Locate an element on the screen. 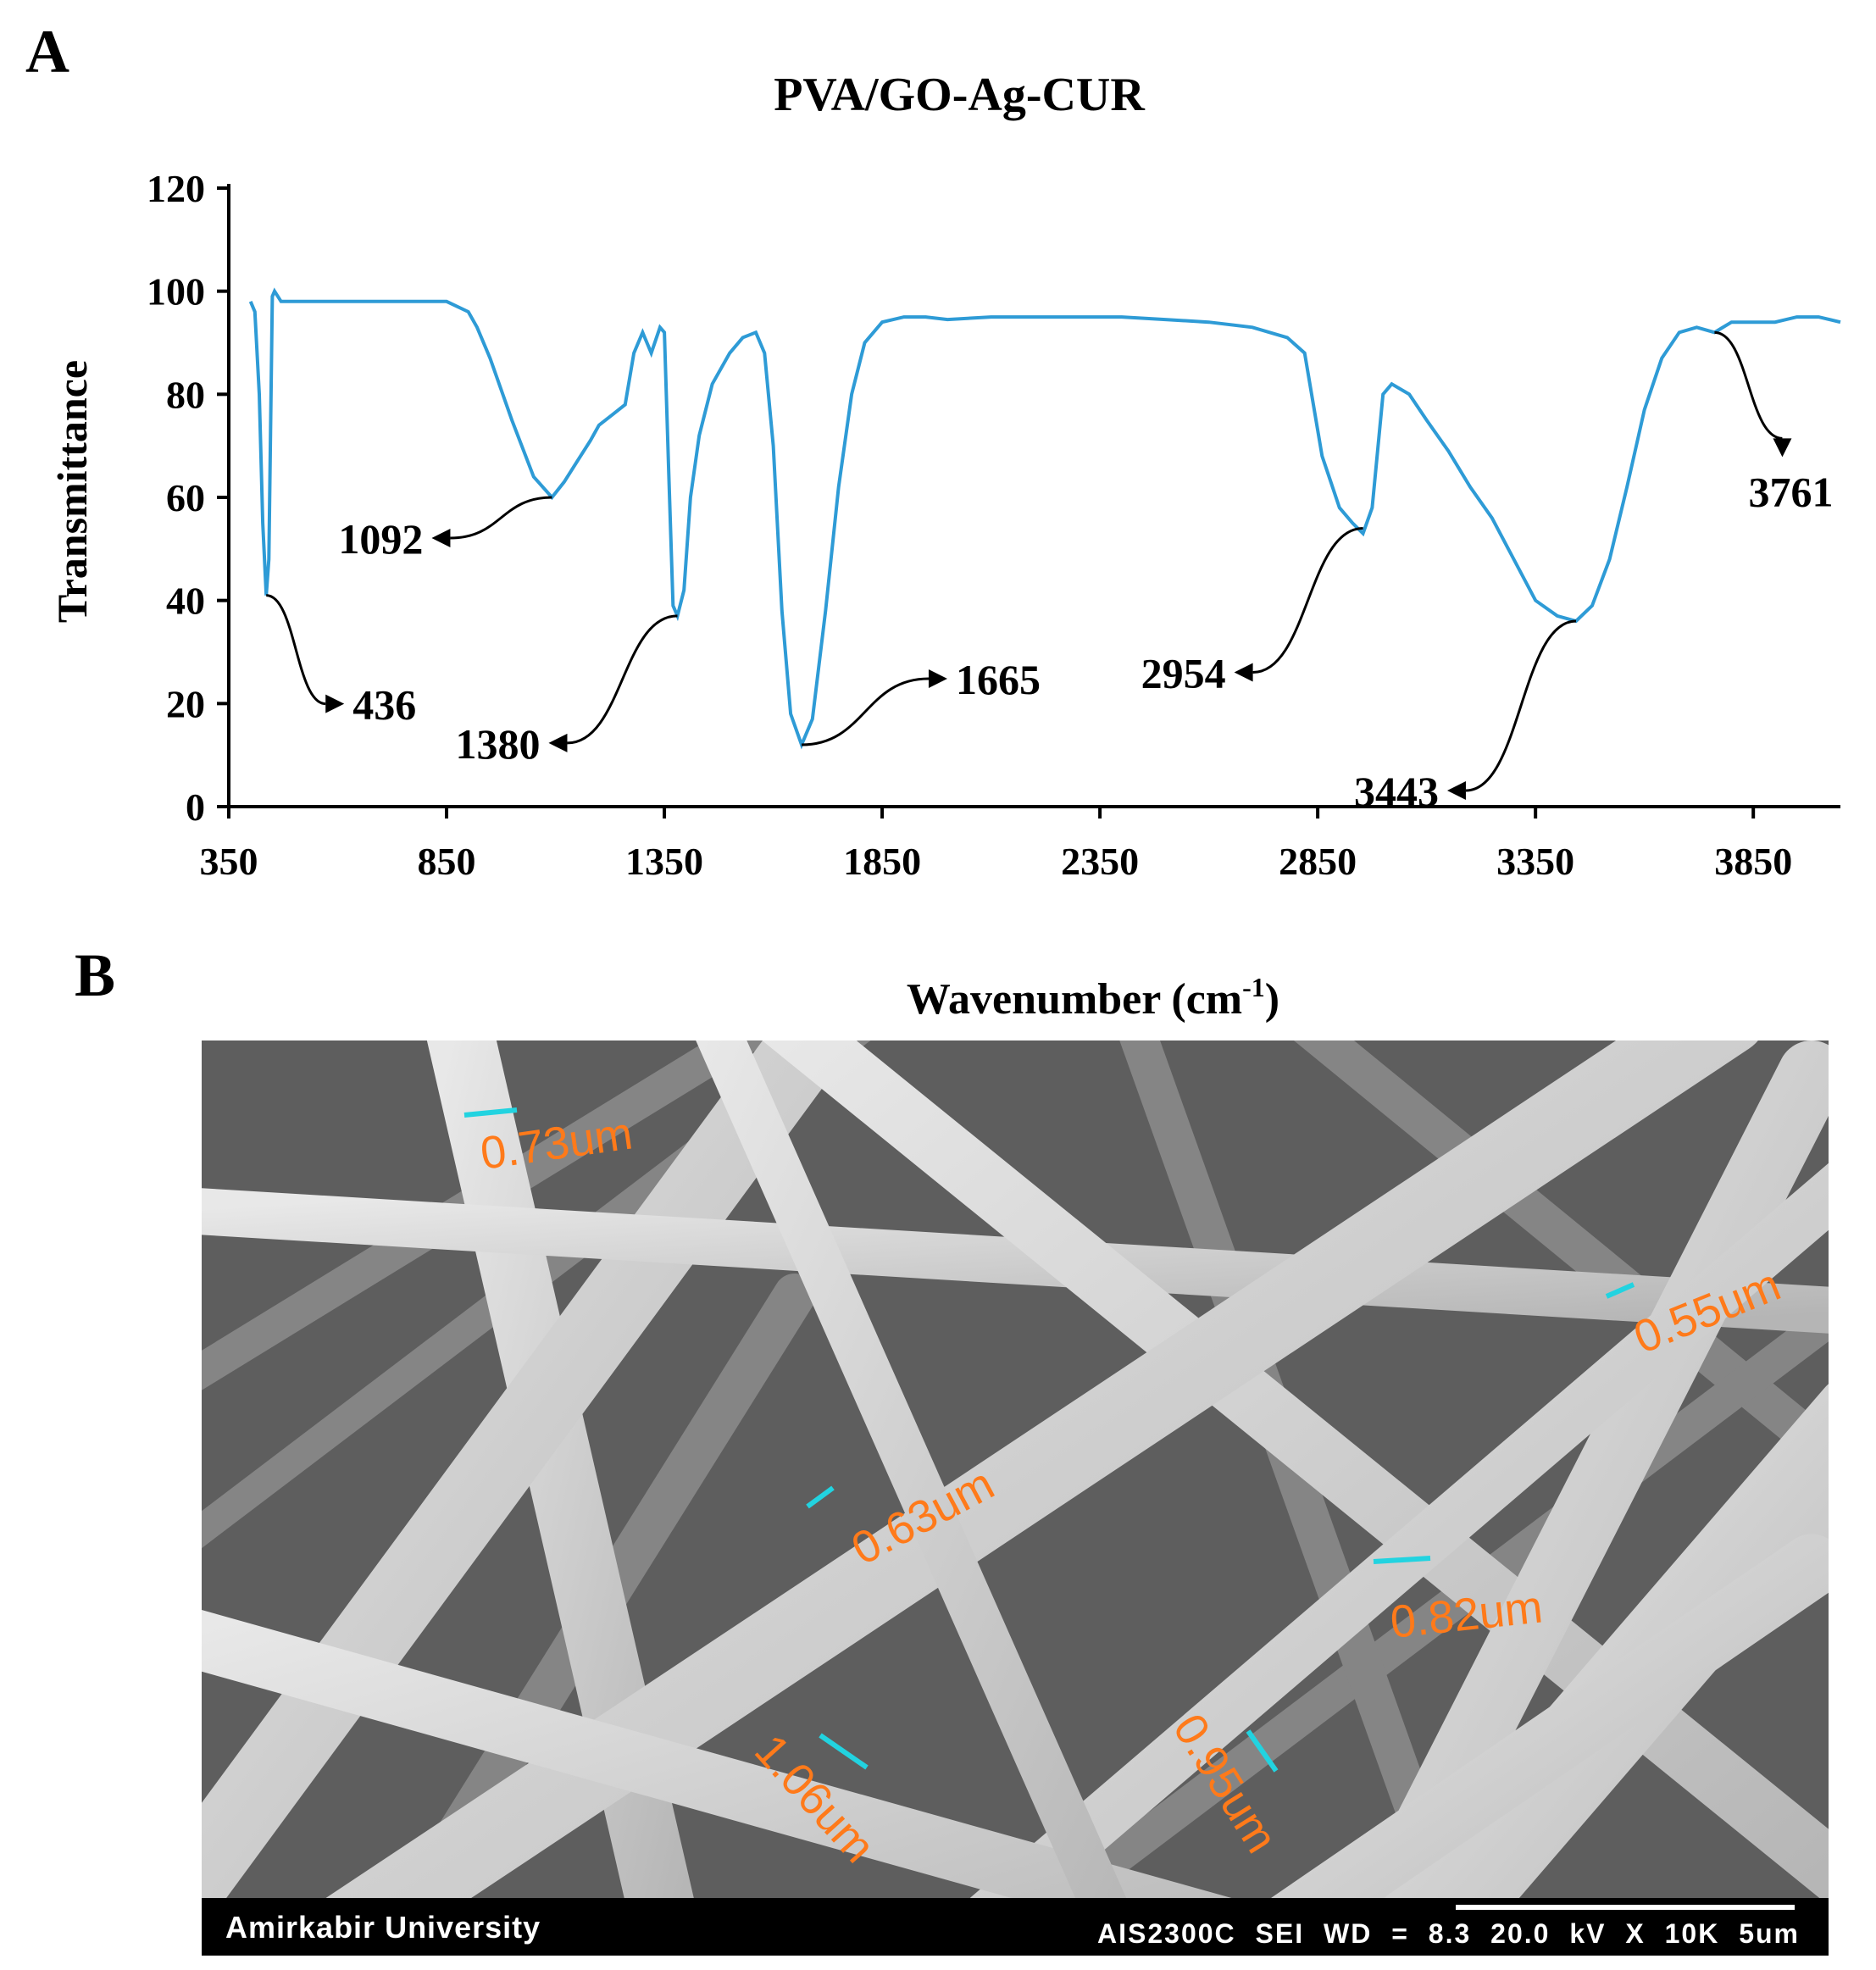  x-tick-label-0: 350 is located at coordinates (229, 861).